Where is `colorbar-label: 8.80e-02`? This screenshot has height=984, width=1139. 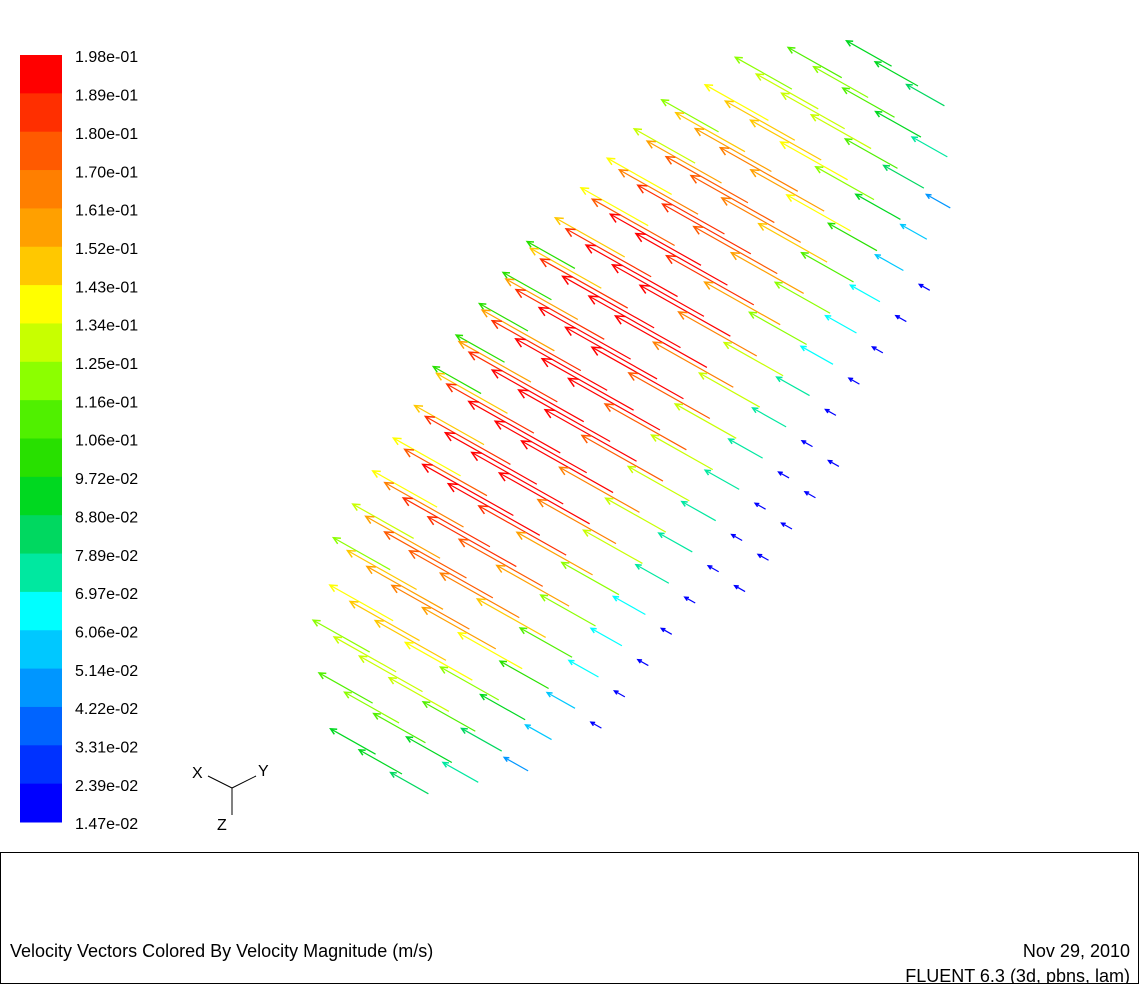
colorbar-label: 8.80e-02 is located at coordinates (106, 517).